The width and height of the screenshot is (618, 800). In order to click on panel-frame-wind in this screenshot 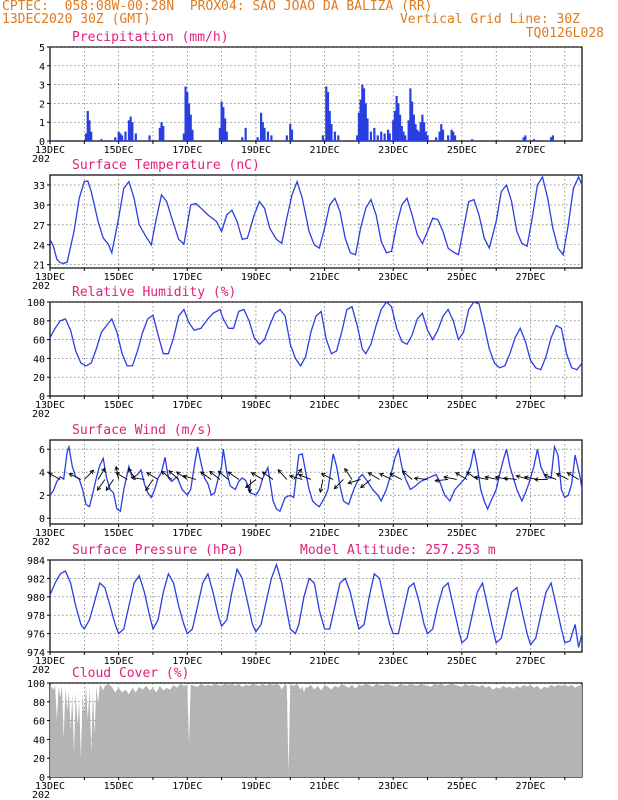, I will do `click(316, 482)`.